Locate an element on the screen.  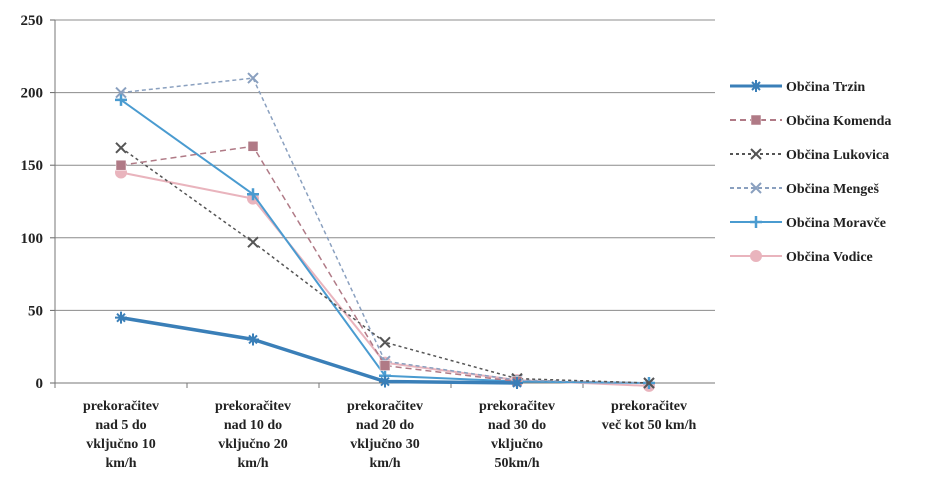
y-tick-label: 100 is located at coordinates (32, 239).